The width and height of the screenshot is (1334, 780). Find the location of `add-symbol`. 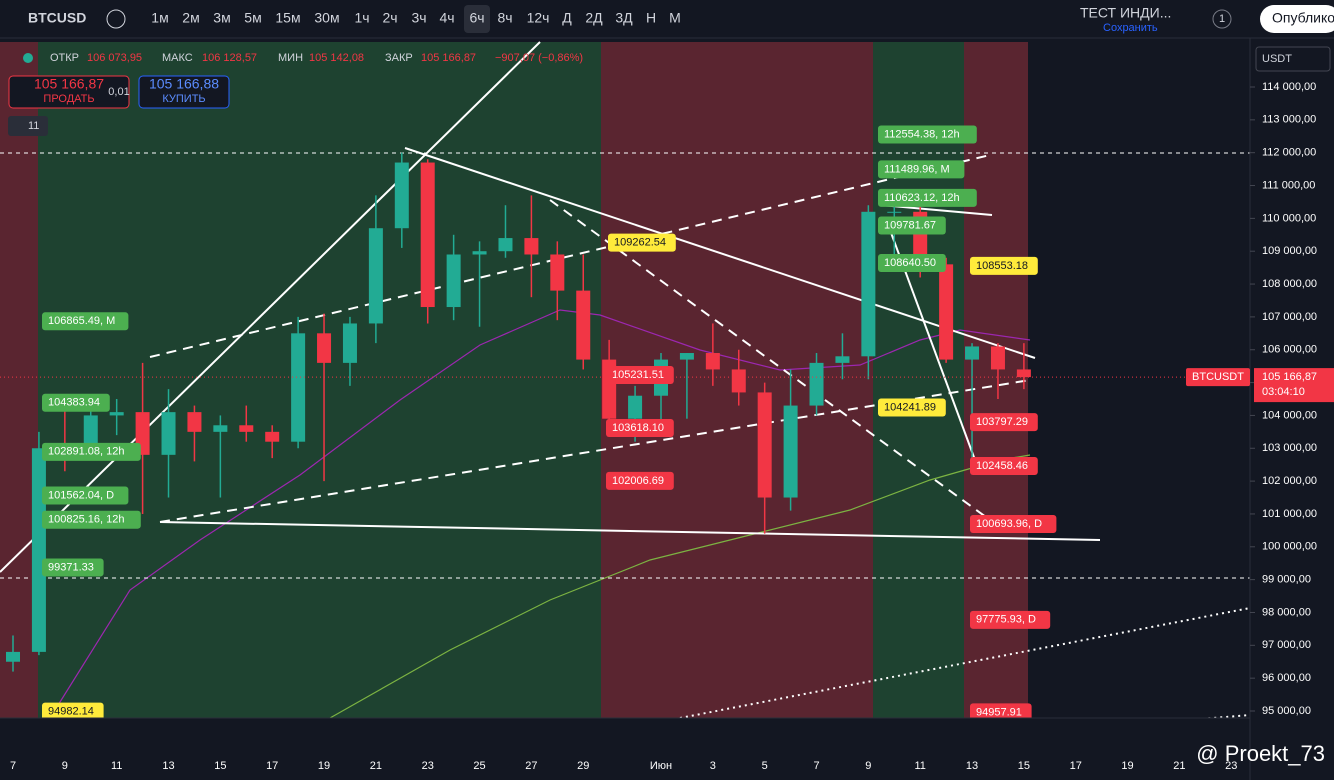

add-symbol is located at coordinates (116, 19).